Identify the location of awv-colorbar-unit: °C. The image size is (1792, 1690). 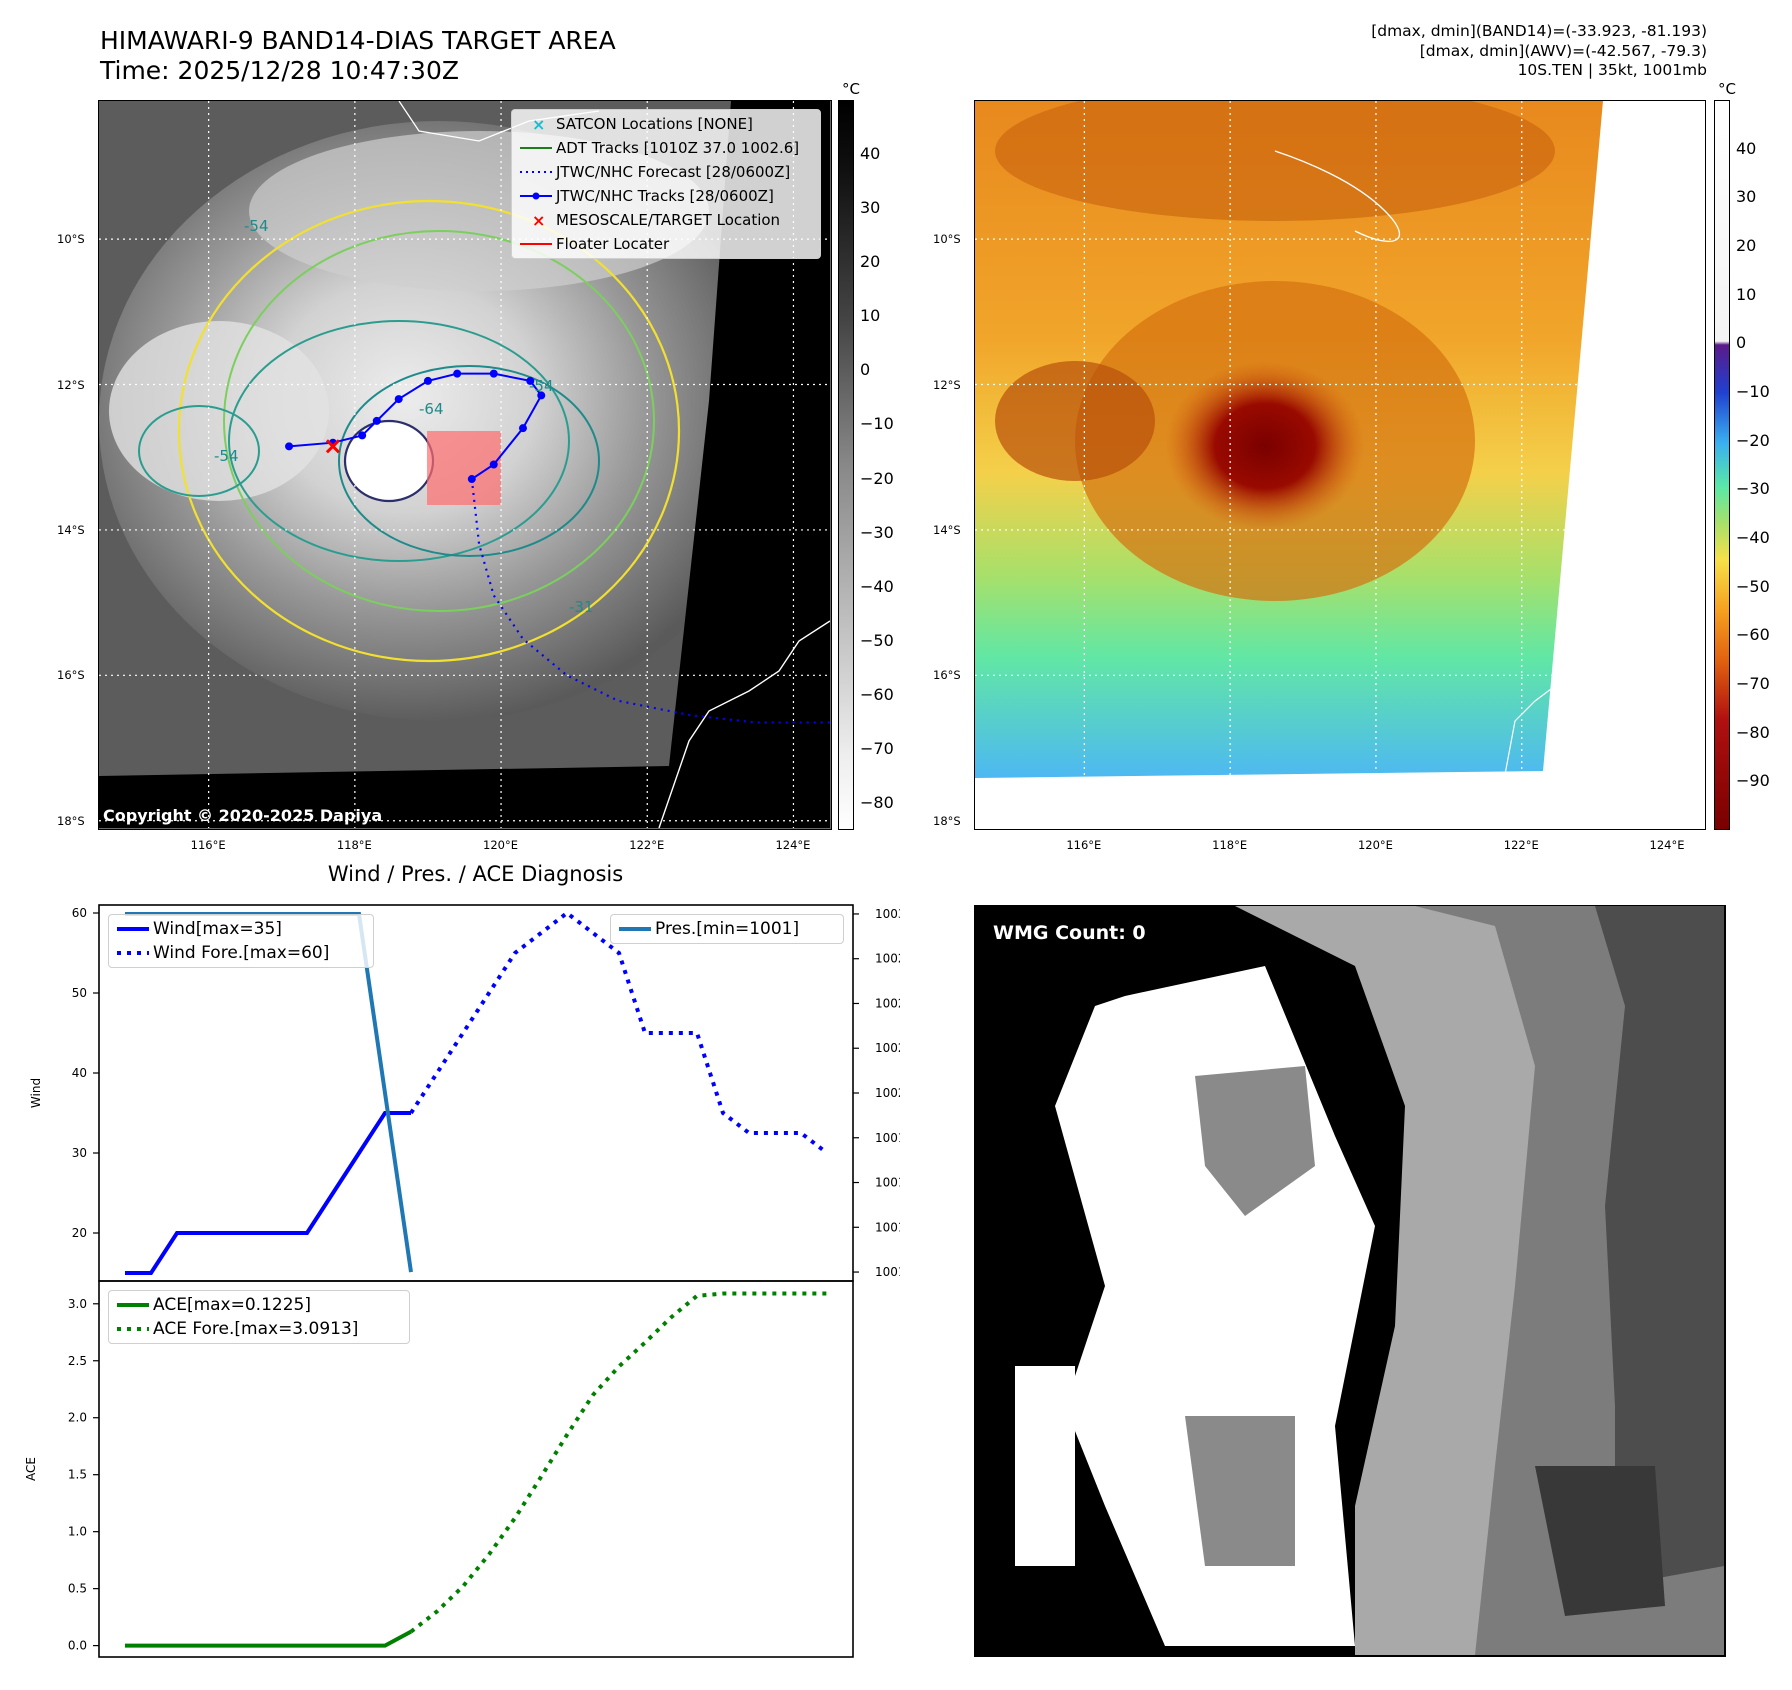
(1727, 89).